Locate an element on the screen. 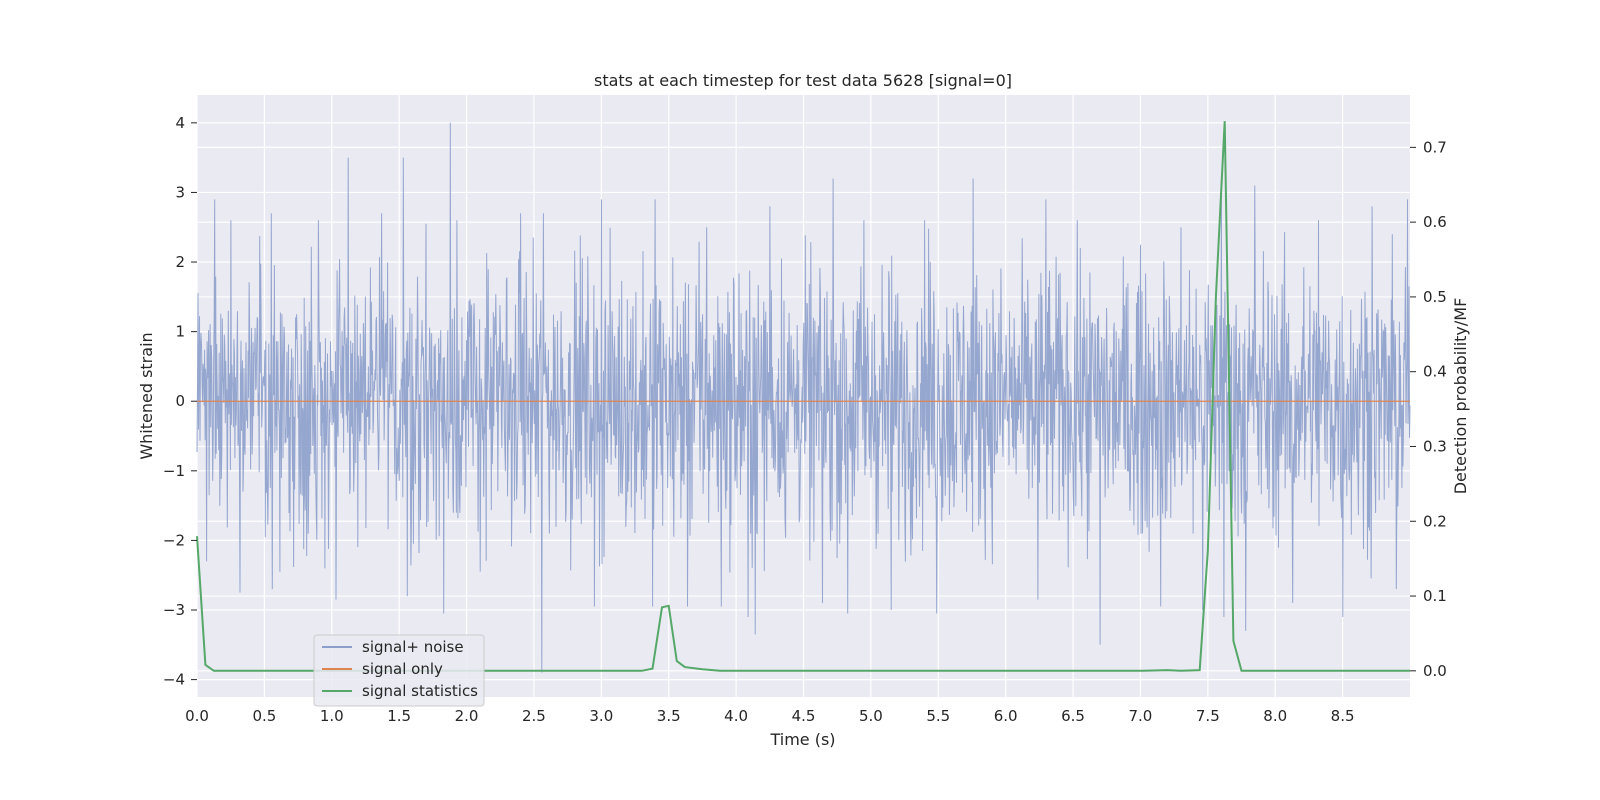 This screenshot has width=1600, height=800. x-tick-label: 6.5 is located at coordinates (1073, 716).